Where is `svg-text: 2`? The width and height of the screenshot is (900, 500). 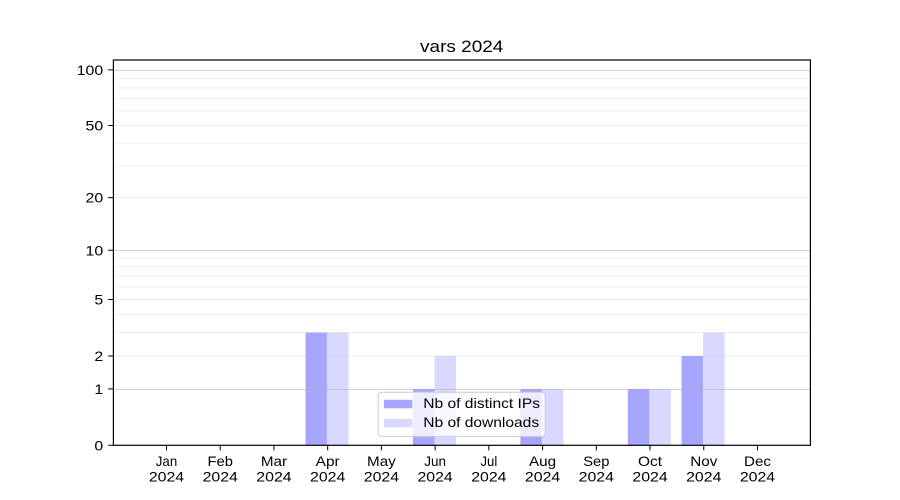 svg-text: 2 is located at coordinates (98, 356).